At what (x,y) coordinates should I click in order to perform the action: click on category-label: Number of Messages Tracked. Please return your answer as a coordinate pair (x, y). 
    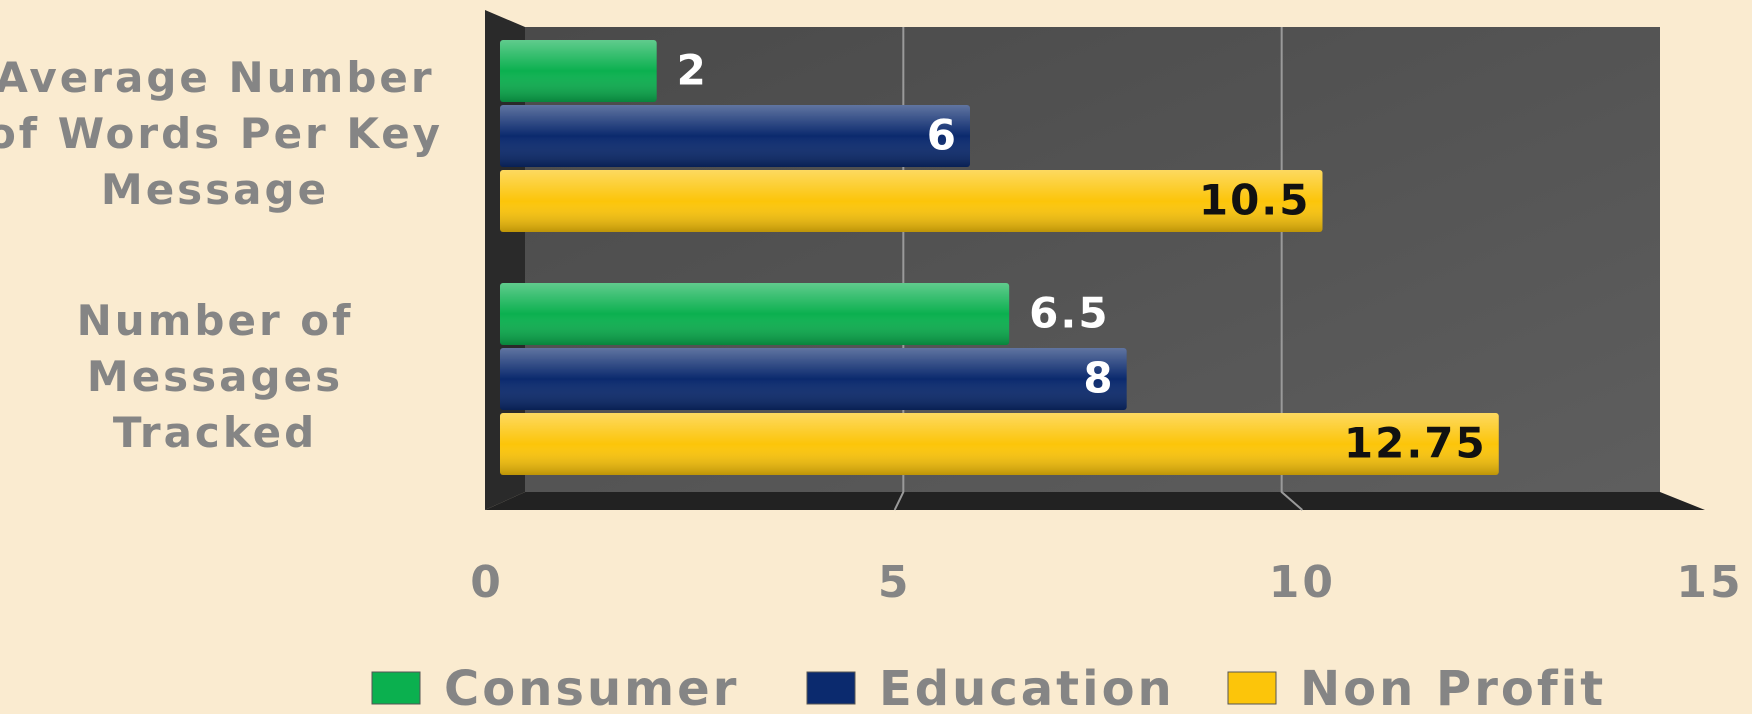
    Looking at the image, I should click on (215, 376).